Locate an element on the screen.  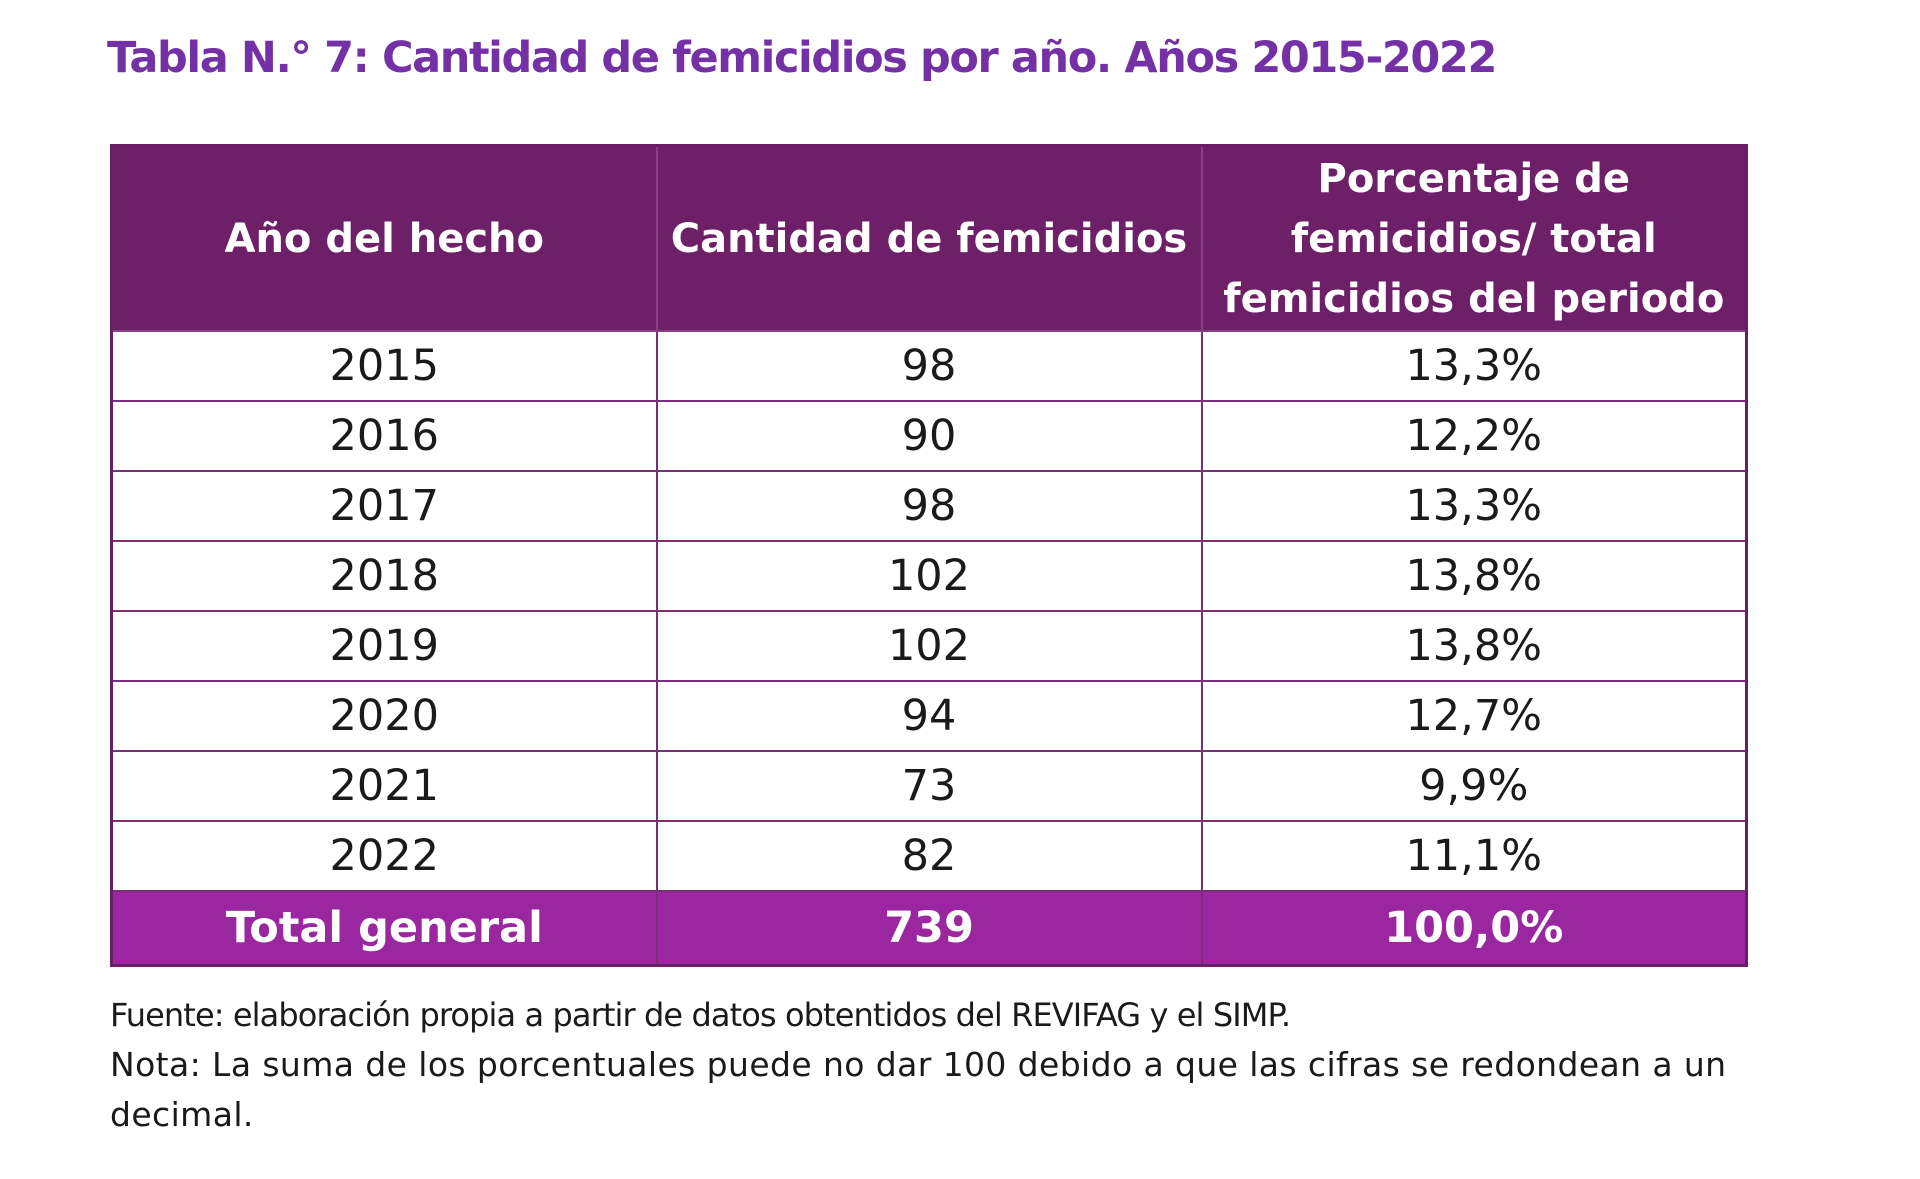
cell-year: 2015 is located at coordinates (384, 366).